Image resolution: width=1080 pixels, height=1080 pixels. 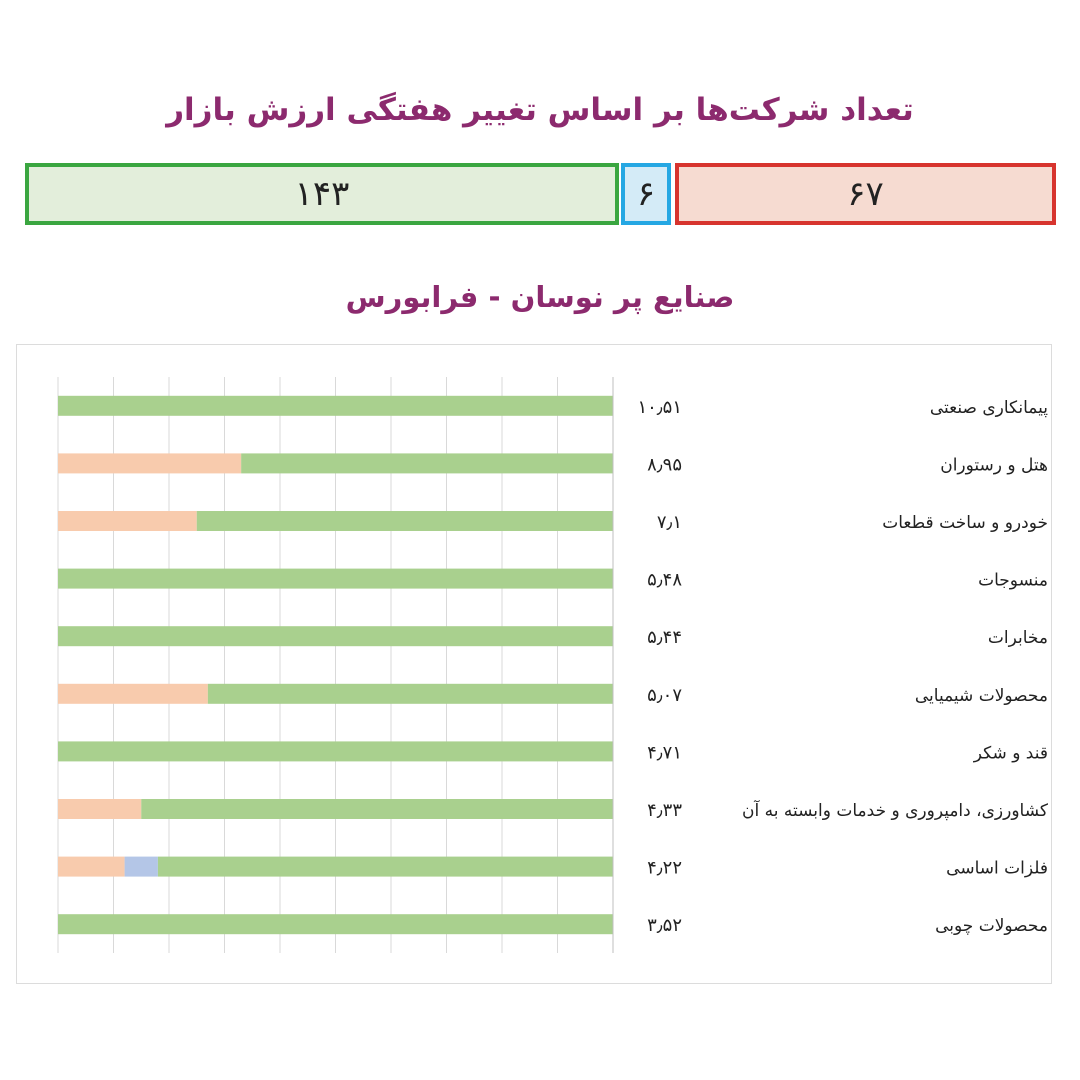 What do you see at coordinates (664, 695) in the screenshot?
I see `value-label: ۵٫۰۷` at bounding box center [664, 695].